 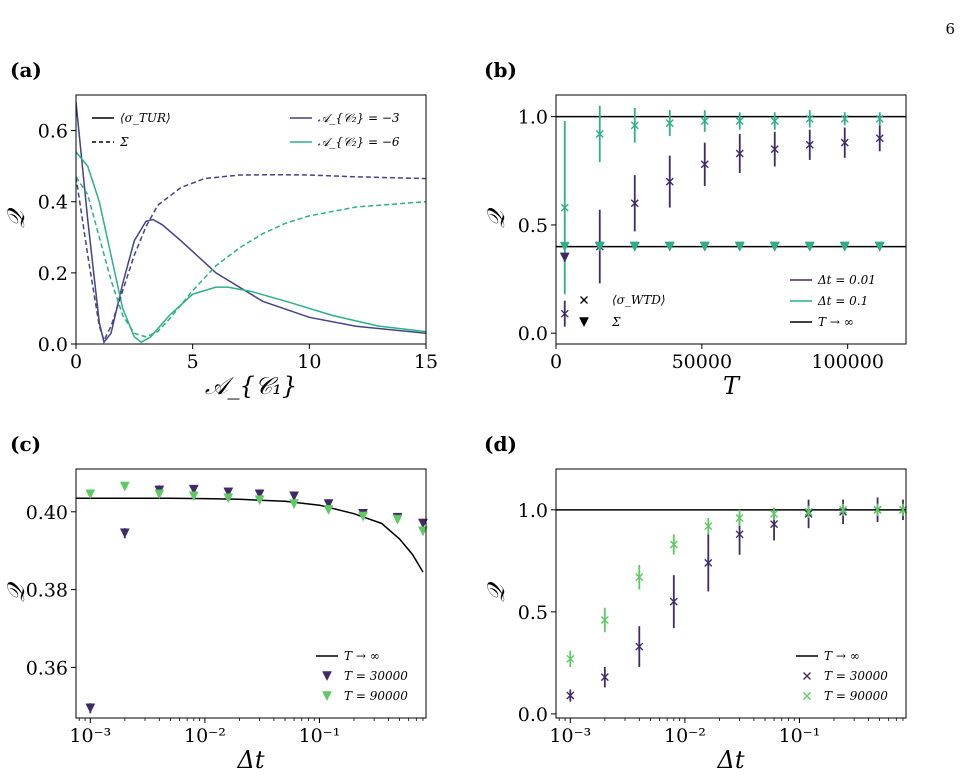 I want to click on legend-label: ⟨σ_TUR⟩, so click(x=145, y=118).